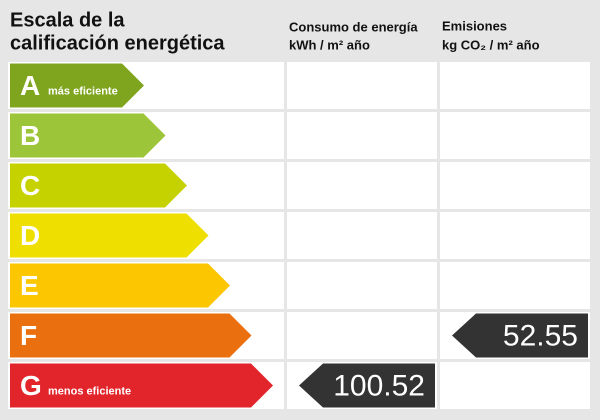  What do you see at coordinates (474, 25) in the screenshot?
I see `column-header: Emisiones` at bounding box center [474, 25].